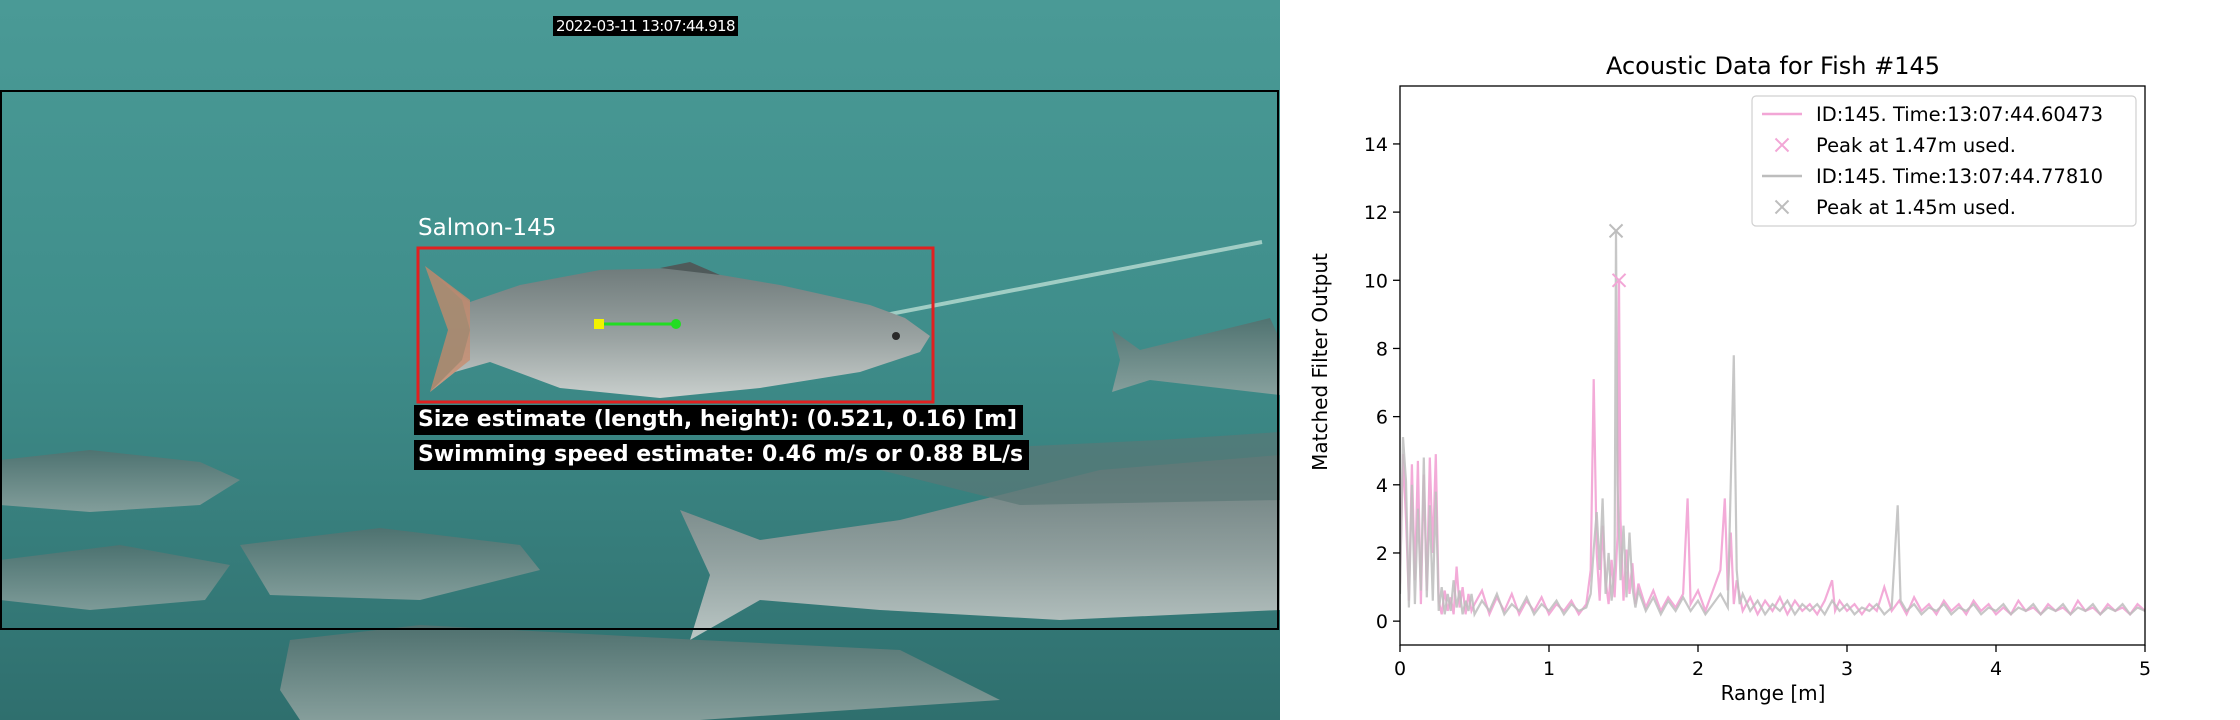  What do you see at coordinates (2145, 669) in the screenshot?
I see `x-tick-label: 5` at bounding box center [2145, 669].